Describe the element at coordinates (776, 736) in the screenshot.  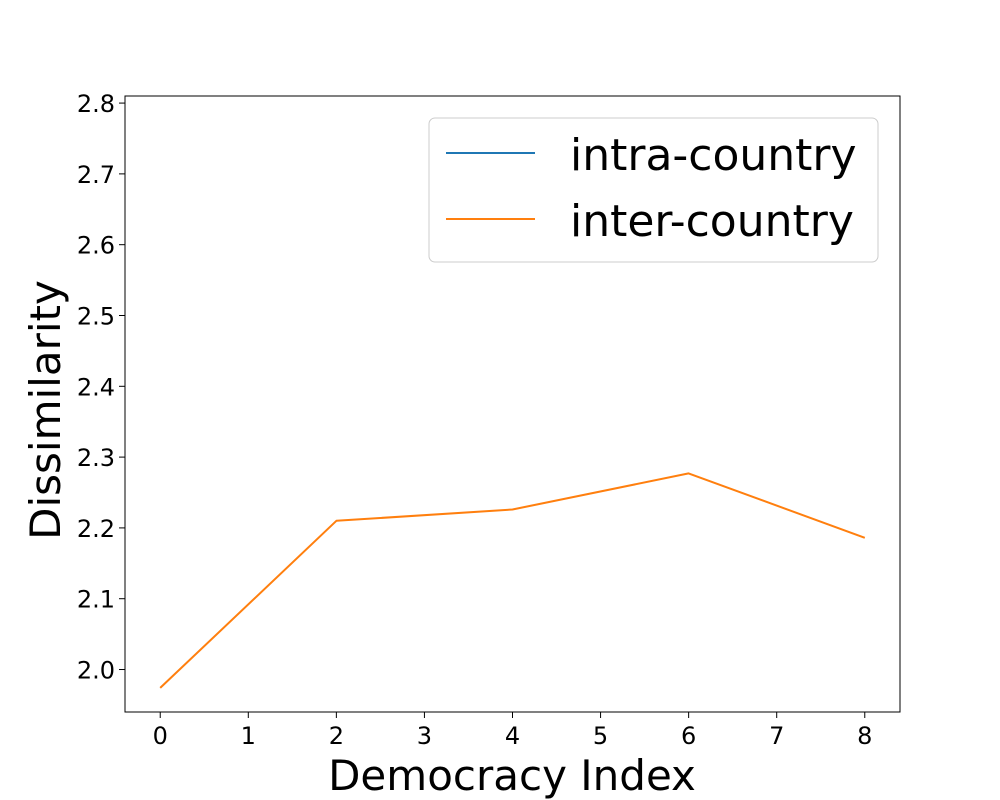
I see `x-tick-label: 7` at that location.